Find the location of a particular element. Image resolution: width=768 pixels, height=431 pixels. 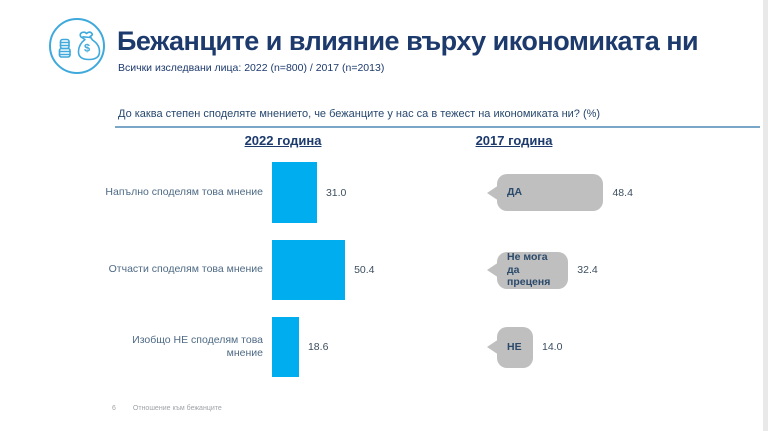

footer-text: Отношение към бежанците is located at coordinates (177, 408).